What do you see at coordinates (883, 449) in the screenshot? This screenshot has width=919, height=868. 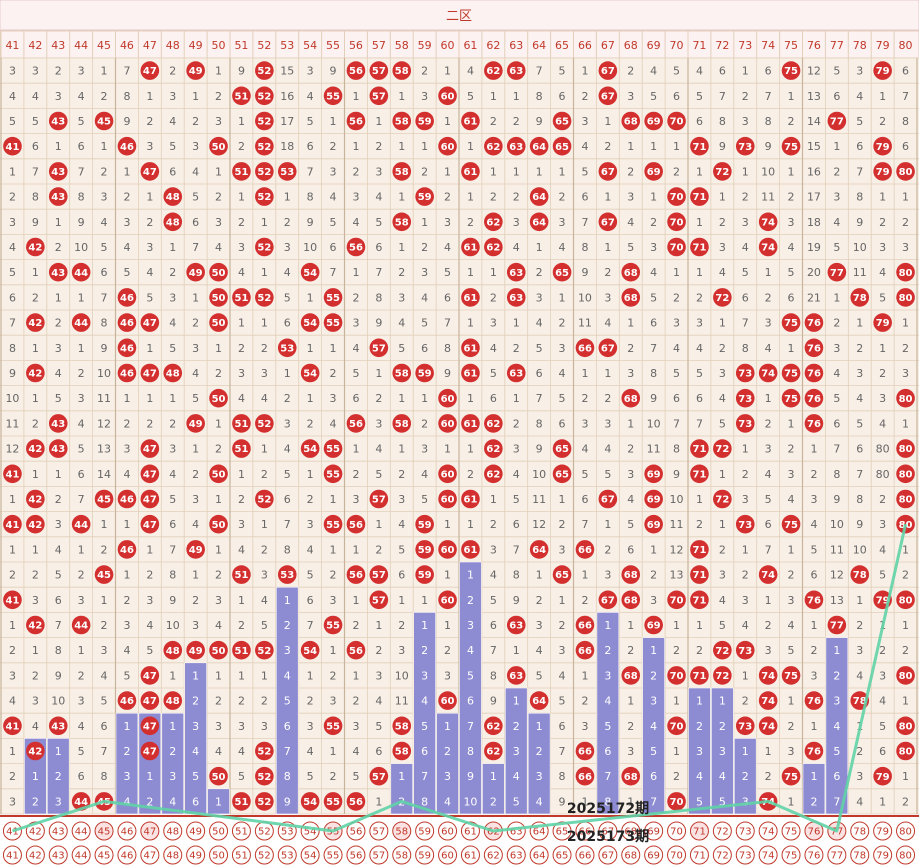 I see `omission-value: 80` at bounding box center [883, 449].